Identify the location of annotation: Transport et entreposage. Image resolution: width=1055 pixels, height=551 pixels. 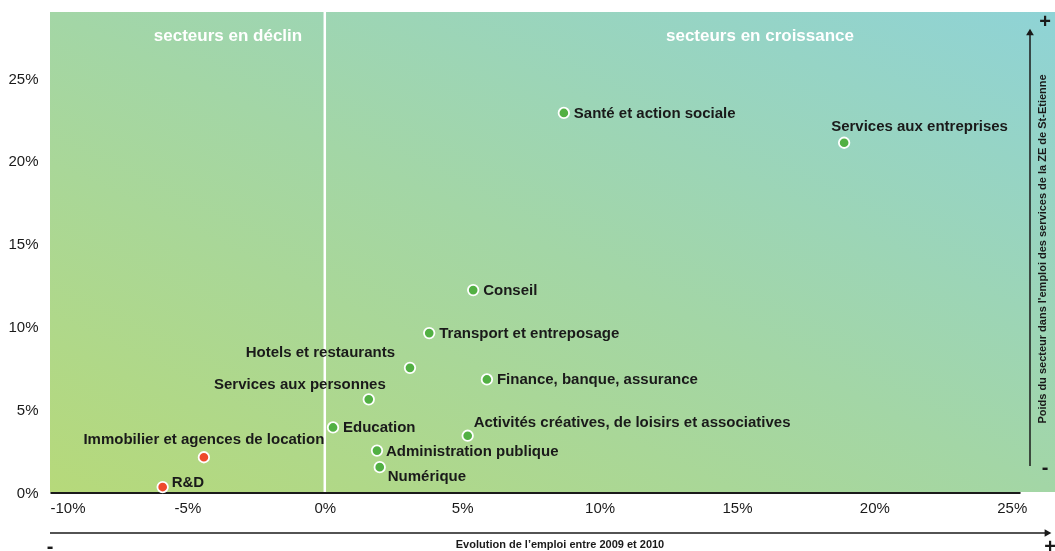
(529, 333).